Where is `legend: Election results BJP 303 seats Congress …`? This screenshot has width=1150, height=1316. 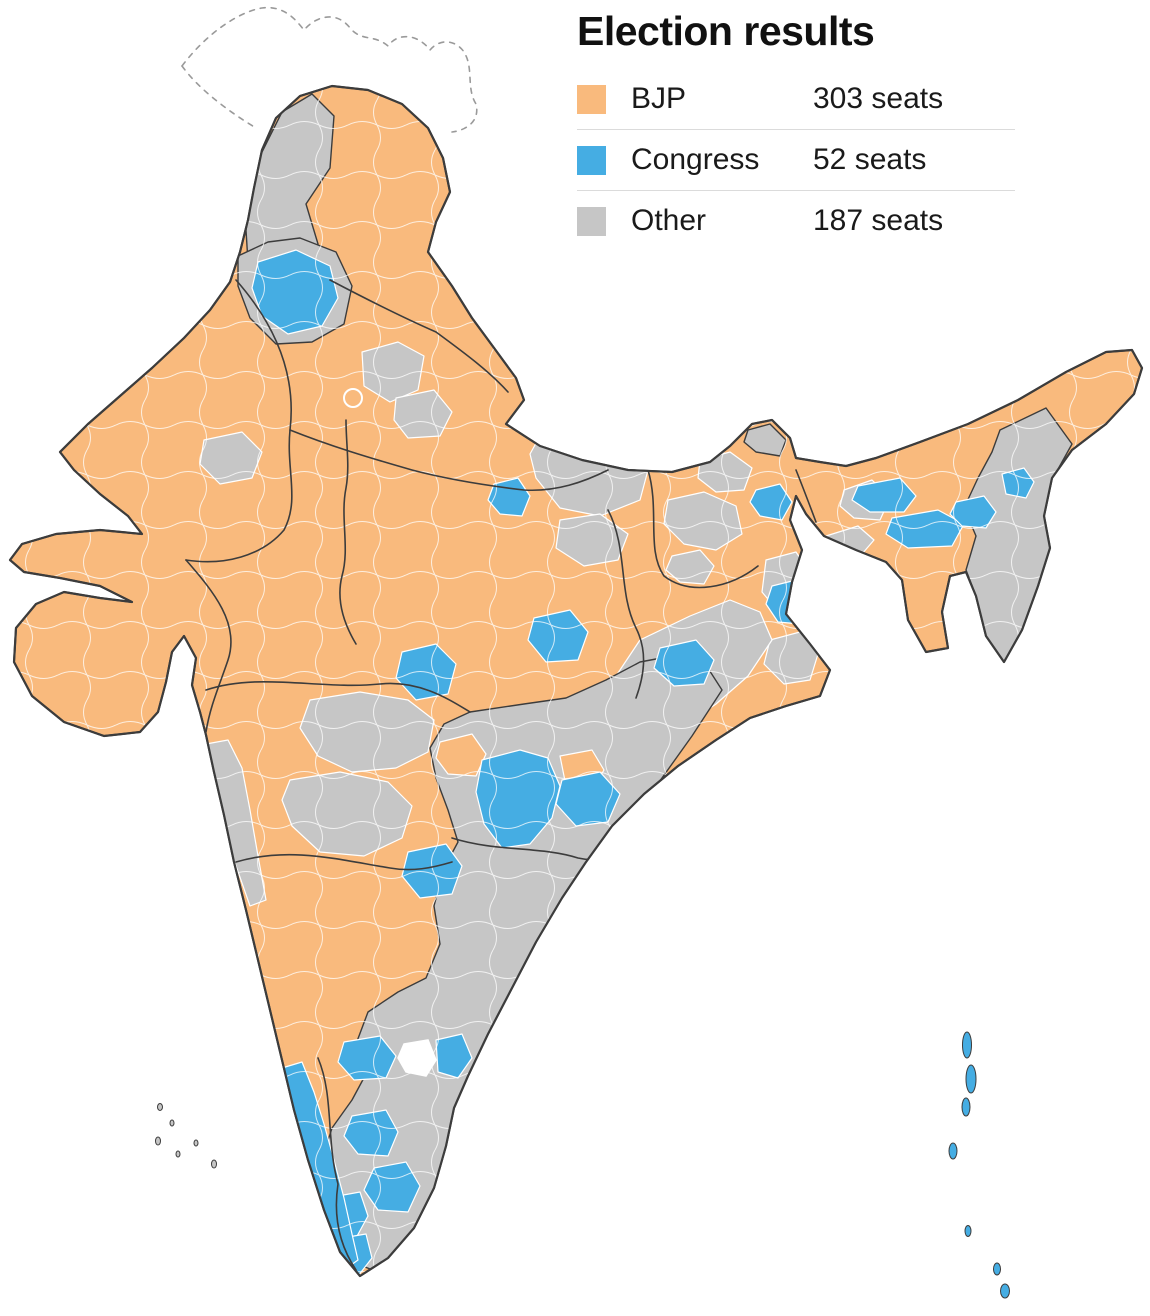
legend: Election results BJP 303 seats Congress … is located at coordinates (796, 129).